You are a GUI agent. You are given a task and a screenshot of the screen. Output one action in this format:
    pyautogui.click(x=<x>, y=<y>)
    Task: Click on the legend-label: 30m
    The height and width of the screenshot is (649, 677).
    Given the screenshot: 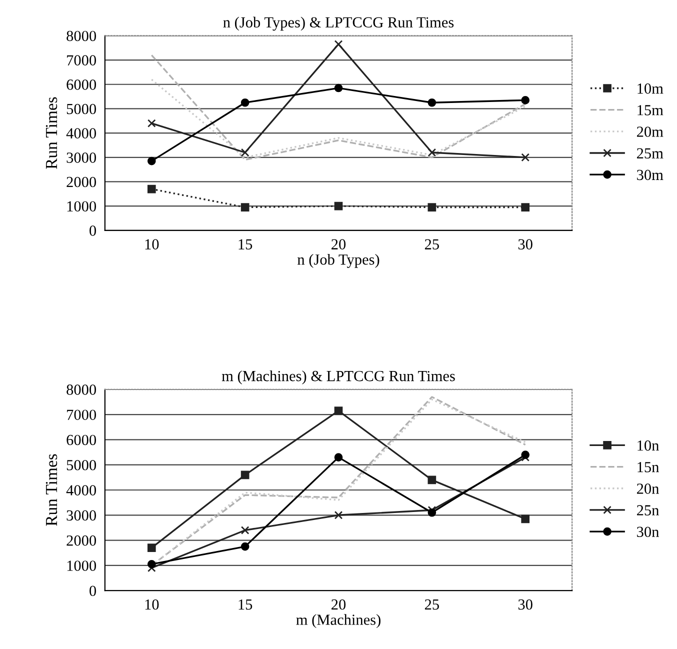 What is the action you would take?
    pyautogui.click(x=650, y=175)
    